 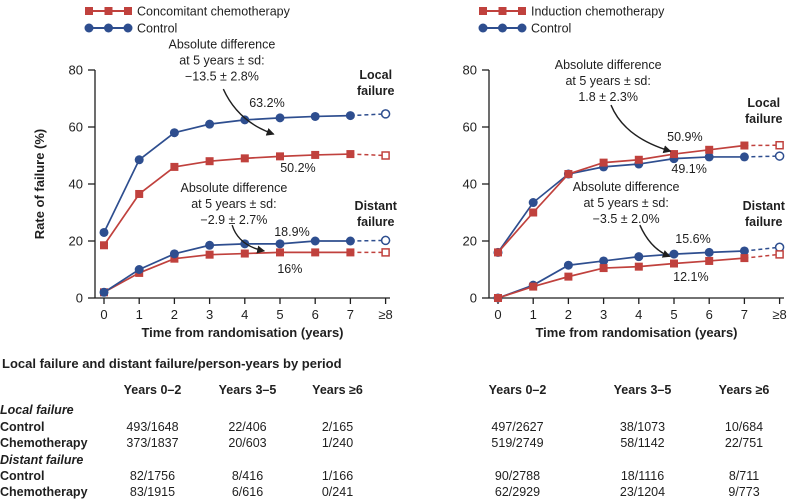 What do you see at coordinates (626, 219) in the screenshot?
I see `annotation-text: −3.5 ± 2.0%` at bounding box center [626, 219].